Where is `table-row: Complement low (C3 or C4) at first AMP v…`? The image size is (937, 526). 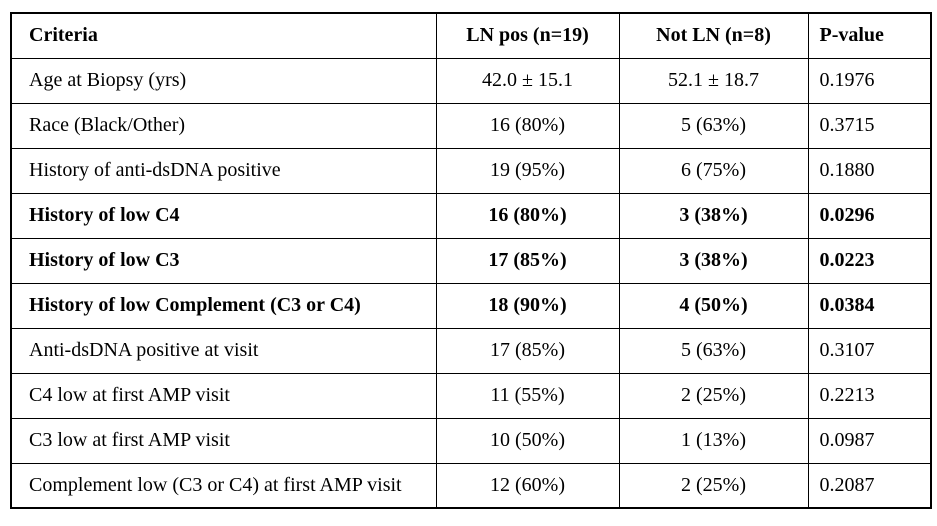 table-row: Complement low (C3 or C4) at first AMP v… is located at coordinates (471, 485).